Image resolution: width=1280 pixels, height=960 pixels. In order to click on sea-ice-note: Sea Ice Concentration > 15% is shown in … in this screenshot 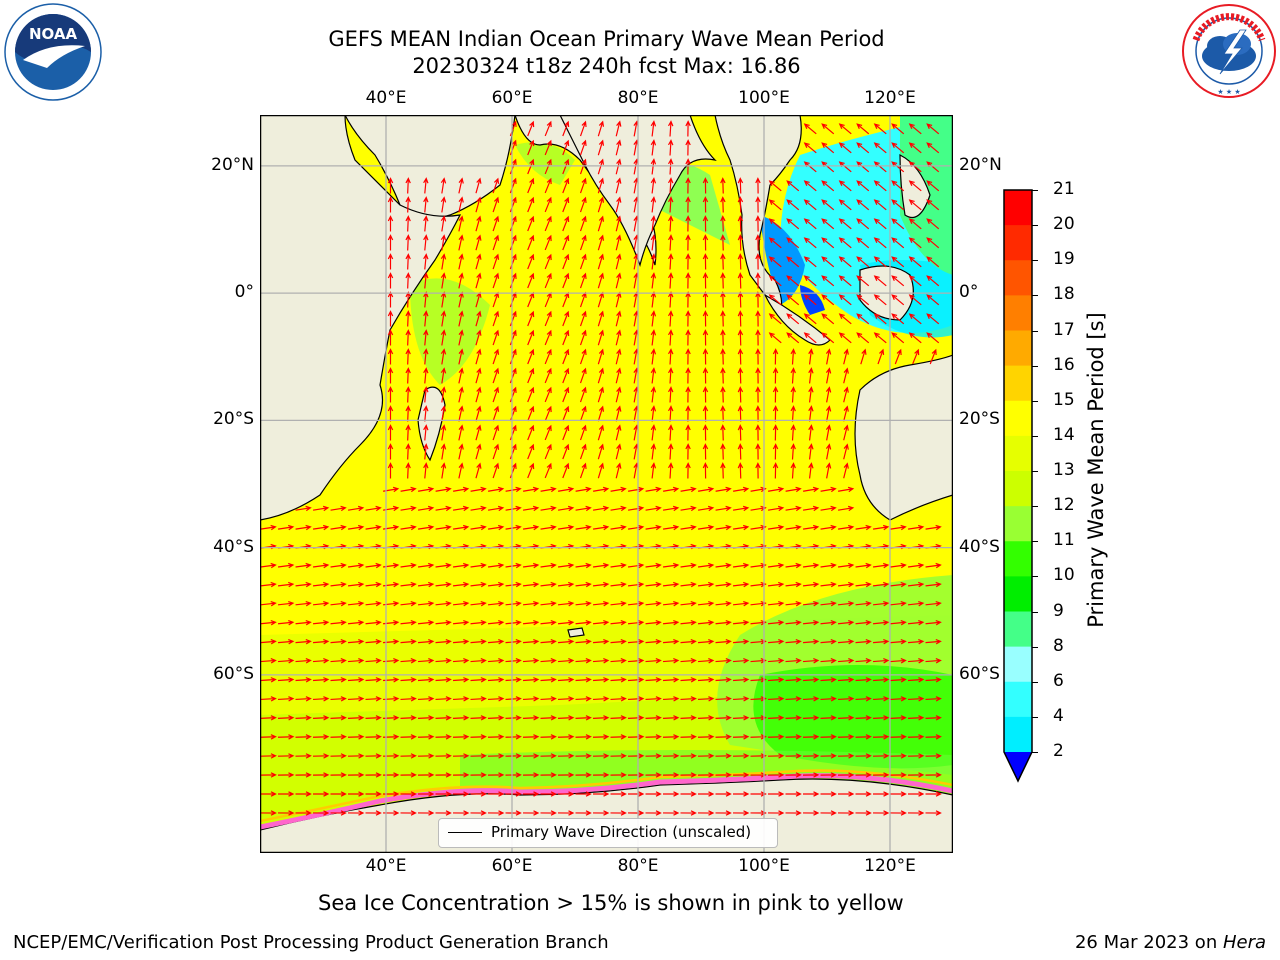, I will do `click(611, 903)`.